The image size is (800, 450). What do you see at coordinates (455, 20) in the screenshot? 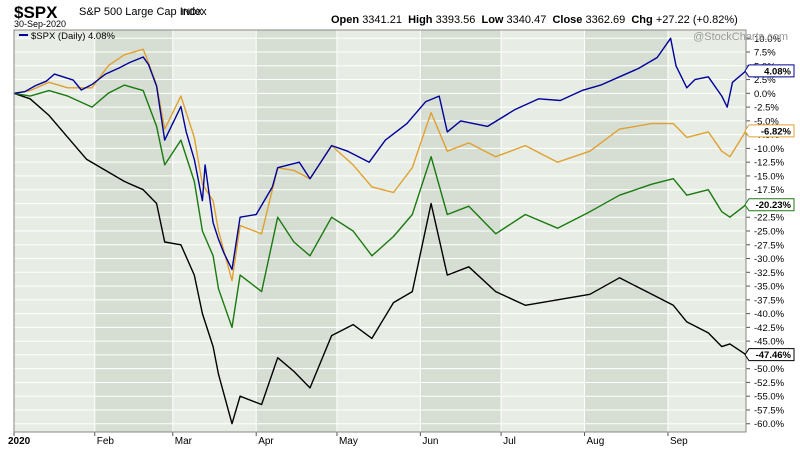
I see `high-value: 3393.56` at bounding box center [455, 20].